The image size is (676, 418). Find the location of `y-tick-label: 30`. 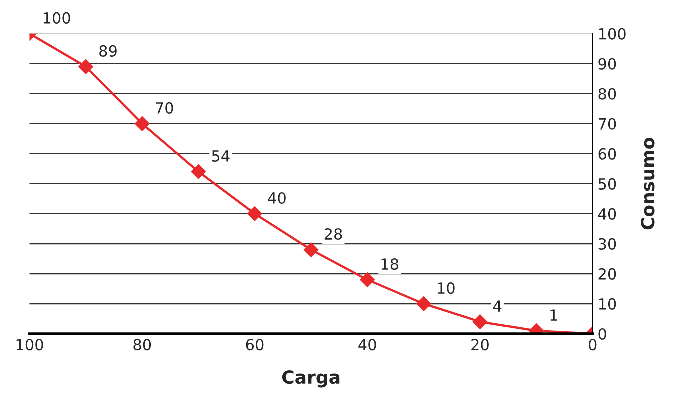

y-tick-label: 30 is located at coordinates (607, 244).